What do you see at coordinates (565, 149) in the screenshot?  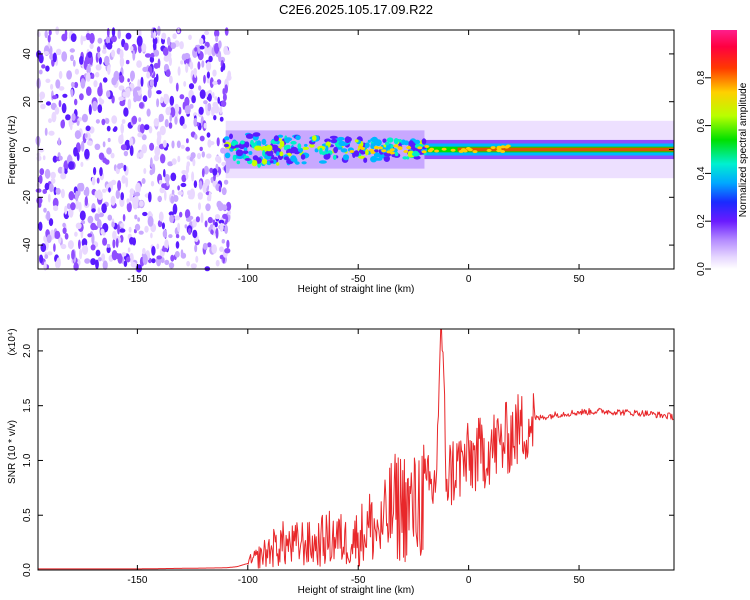 I see `band-stable-peak` at bounding box center [565, 149].